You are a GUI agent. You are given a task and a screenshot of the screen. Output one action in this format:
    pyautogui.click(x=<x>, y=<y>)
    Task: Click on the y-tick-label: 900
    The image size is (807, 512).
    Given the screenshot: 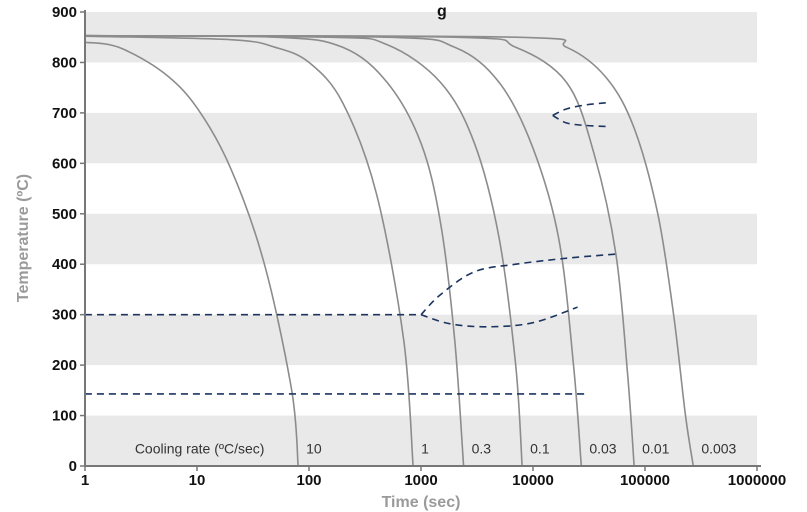 What is the action you would take?
    pyautogui.click(x=64, y=12)
    